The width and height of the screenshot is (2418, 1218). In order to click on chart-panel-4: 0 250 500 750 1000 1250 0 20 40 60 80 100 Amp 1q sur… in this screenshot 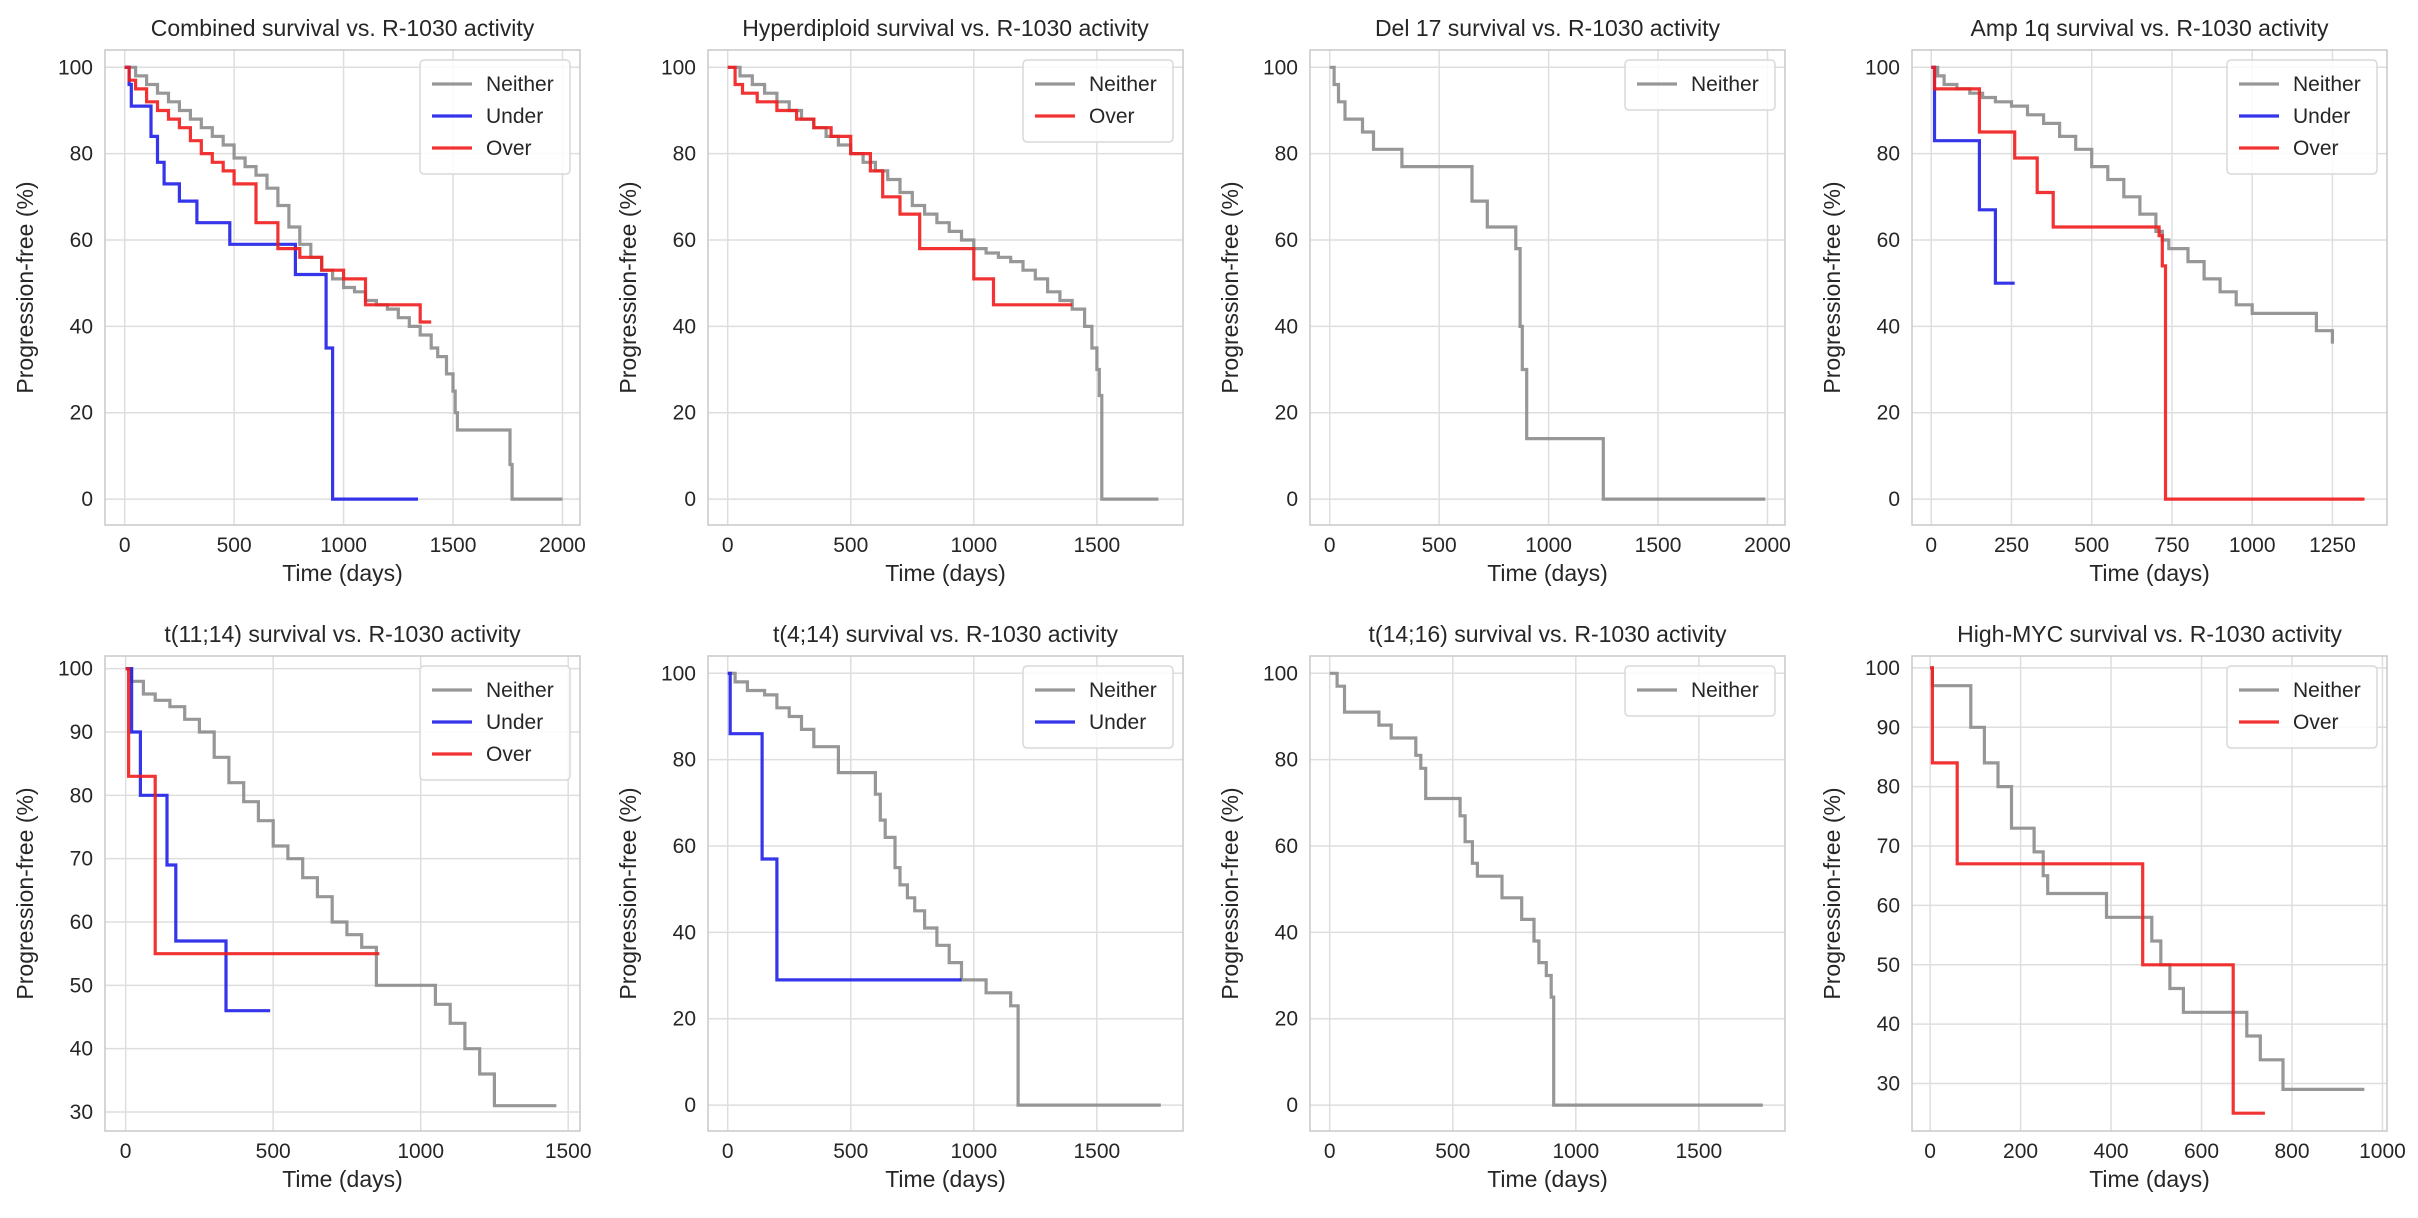, I will do `click(2103, 300)`.